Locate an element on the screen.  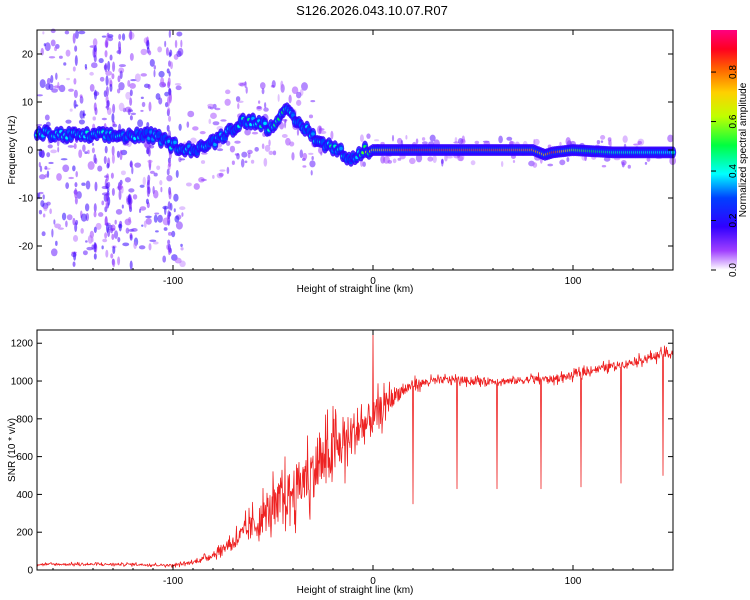
colorbar-tick-label: 0.8 is located at coordinates (733, 72).